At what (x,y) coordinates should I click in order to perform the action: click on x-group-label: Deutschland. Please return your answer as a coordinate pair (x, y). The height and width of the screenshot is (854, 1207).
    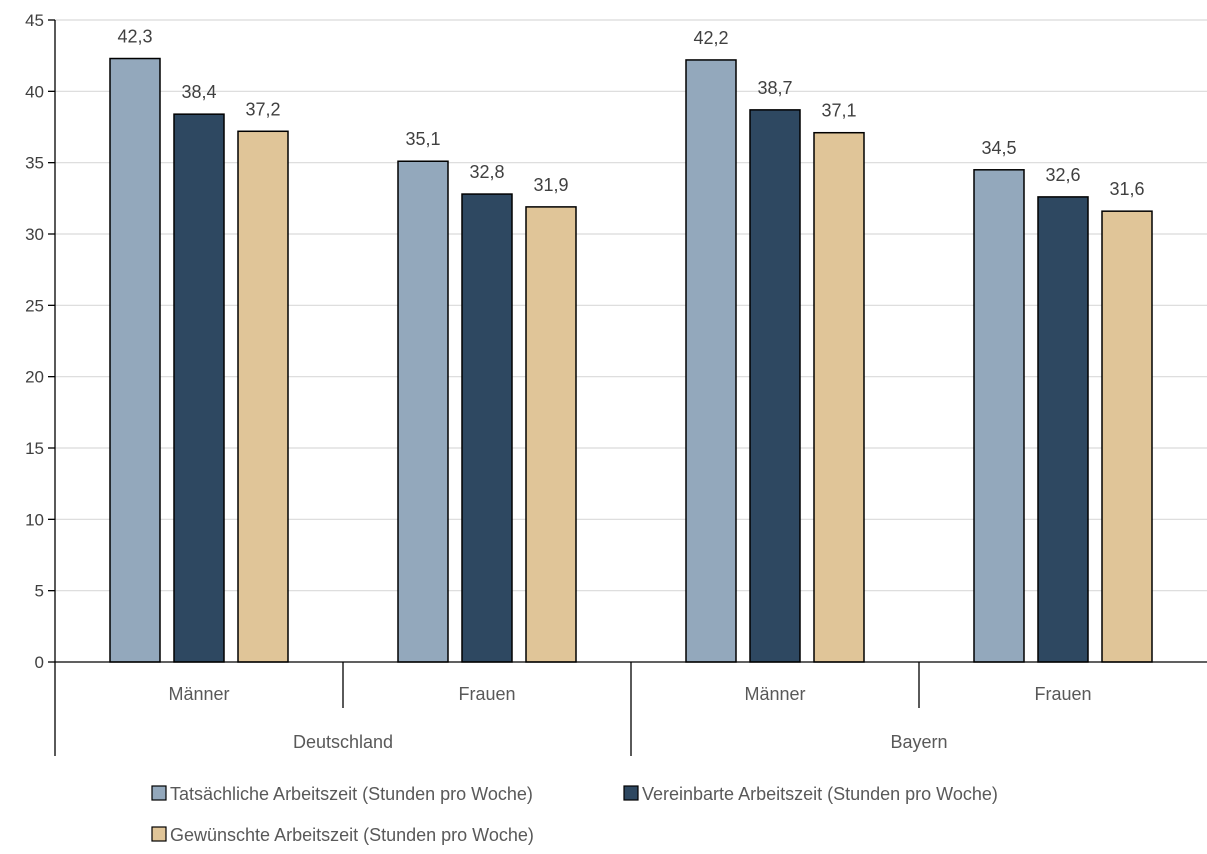
    Looking at the image, I should click on (343, 742).